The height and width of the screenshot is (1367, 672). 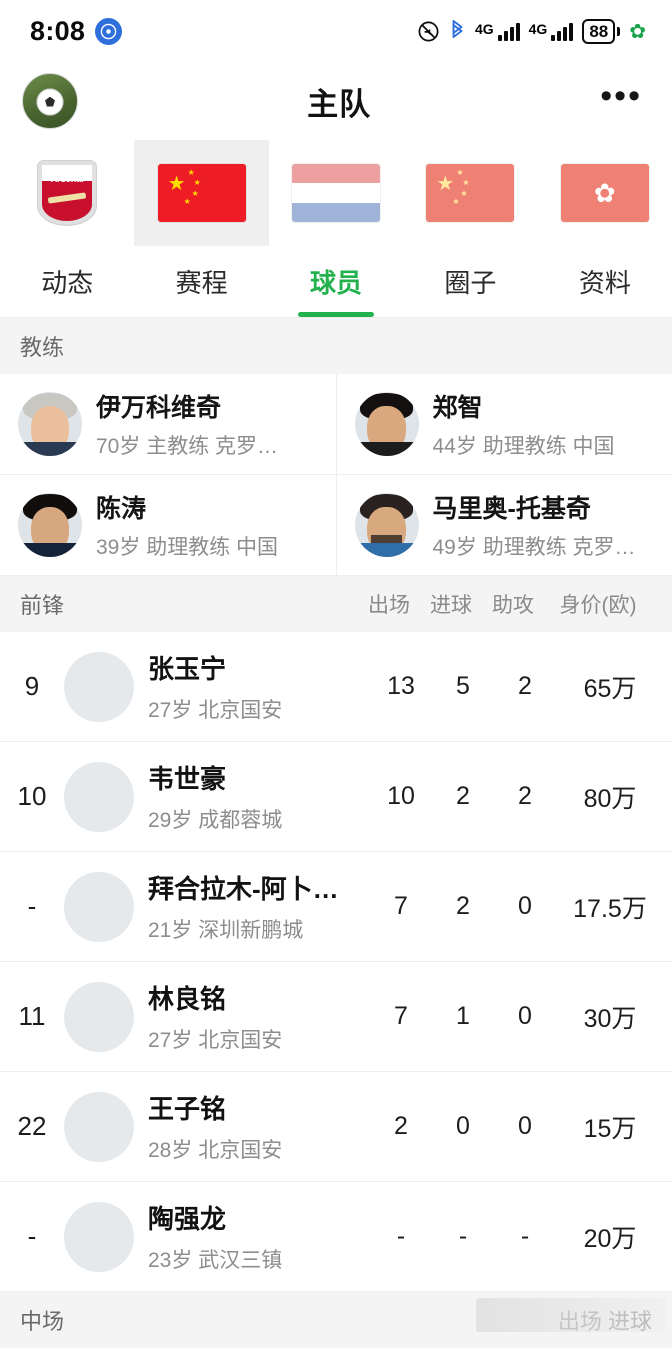 I want to click on battery-icon: 88, so click(x=601, y=31).